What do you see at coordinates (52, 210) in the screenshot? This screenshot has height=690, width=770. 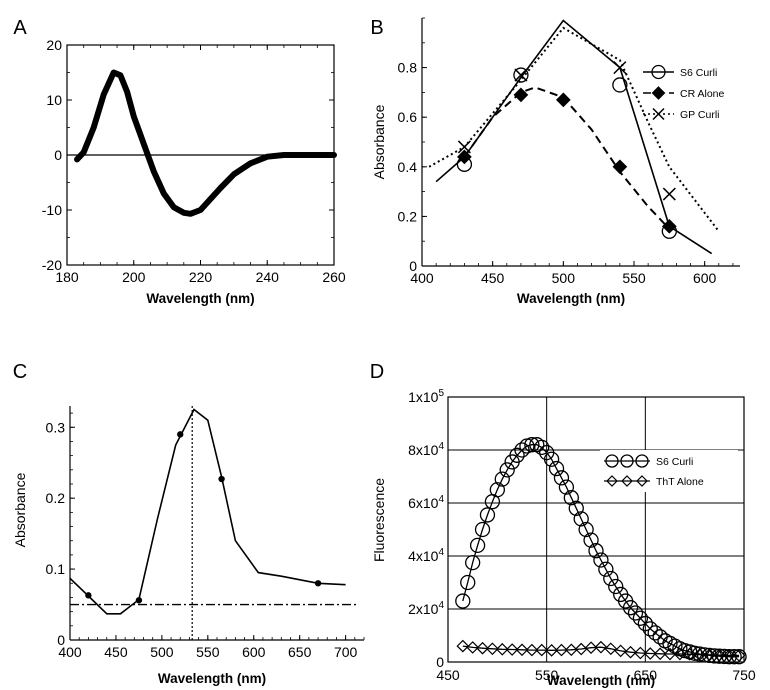 I see `y-tick-label: -10` at bounding box center [52, 210].